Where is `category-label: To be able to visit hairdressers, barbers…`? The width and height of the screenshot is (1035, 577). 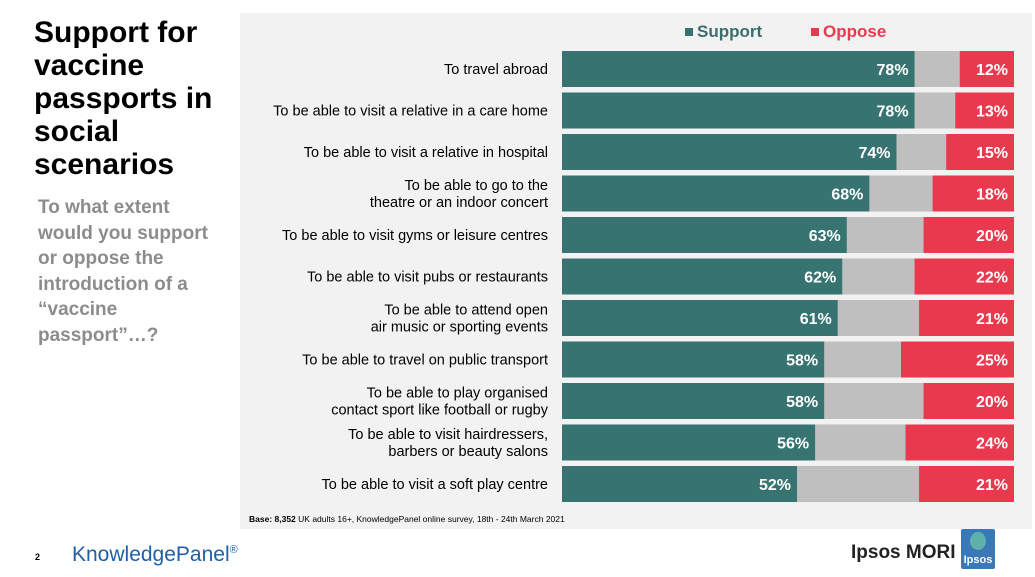
category-label: To be able to visit hairdressers, barbers… is located at coordinates (448, 443).